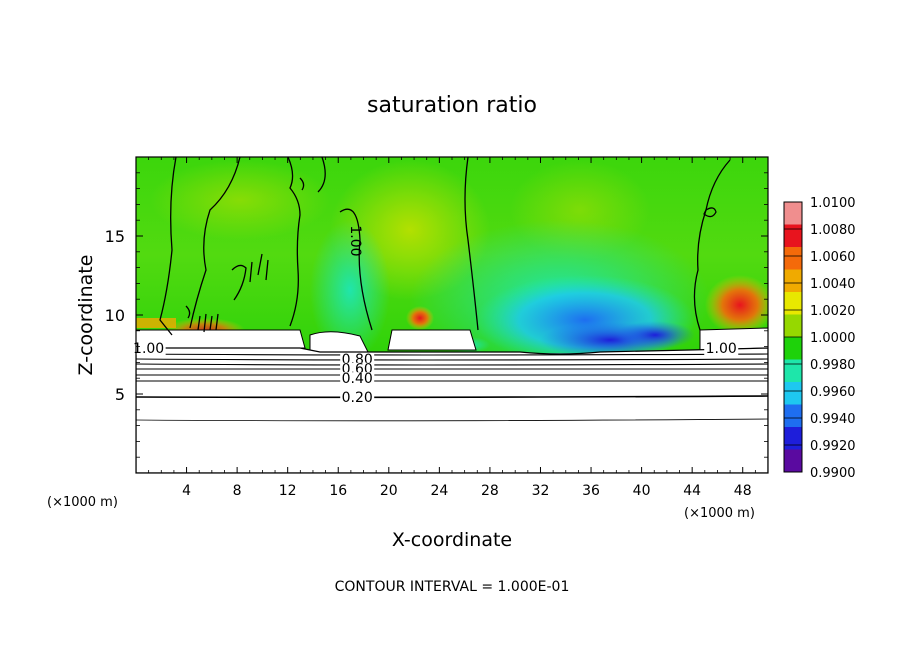 The height and width of the screenshot is (654, 904). What do you see at coordinates (338, 491) in the screenshot?
I see `x-tick-label: 16` at bounding box center [338, 491].